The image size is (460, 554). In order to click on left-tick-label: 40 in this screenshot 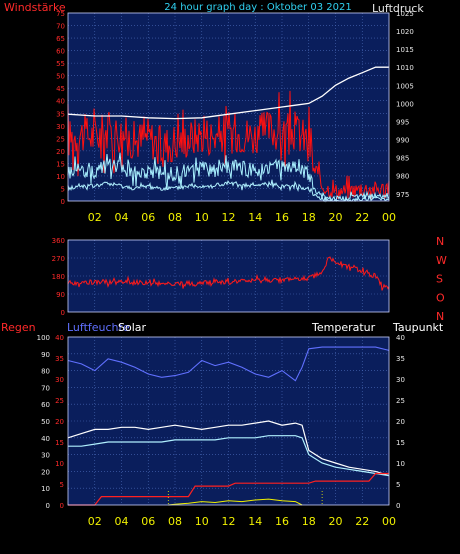, I will do `click(60, 102)`.